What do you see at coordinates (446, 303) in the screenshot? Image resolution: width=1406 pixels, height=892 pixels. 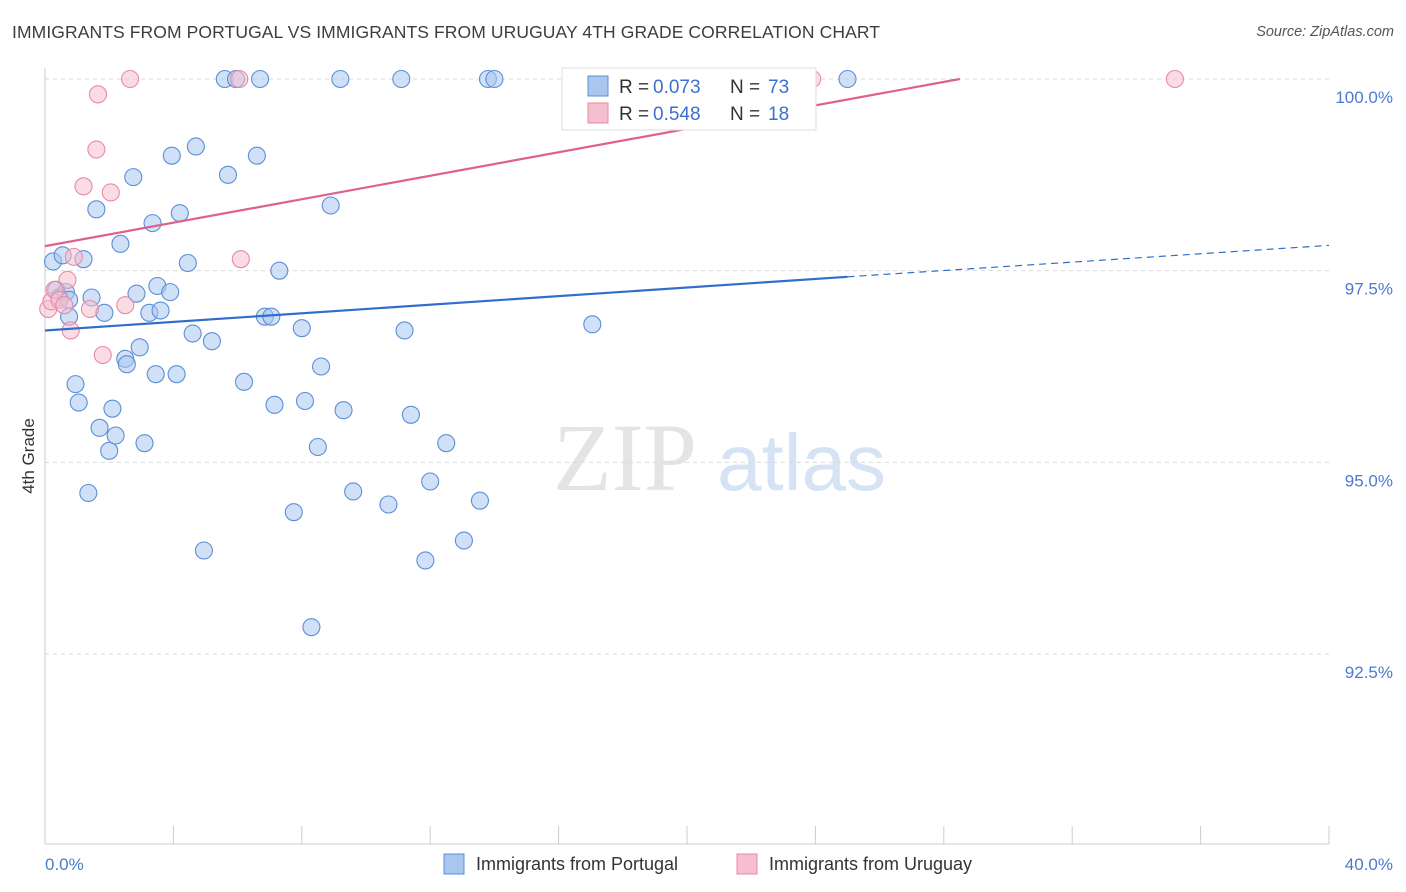 I see `portugal-trend-line` at bounding box center [446, 303].